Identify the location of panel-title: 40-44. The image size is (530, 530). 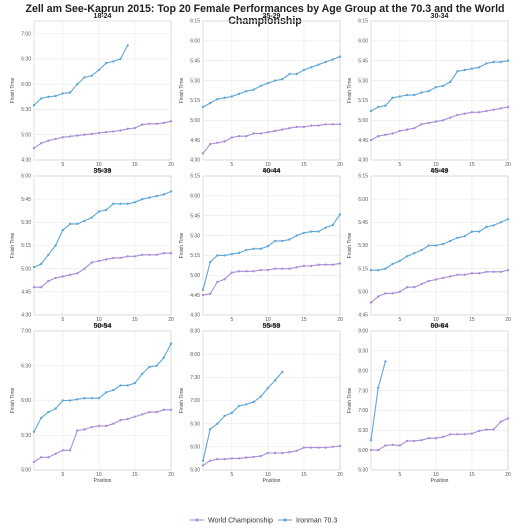
(272, 171).